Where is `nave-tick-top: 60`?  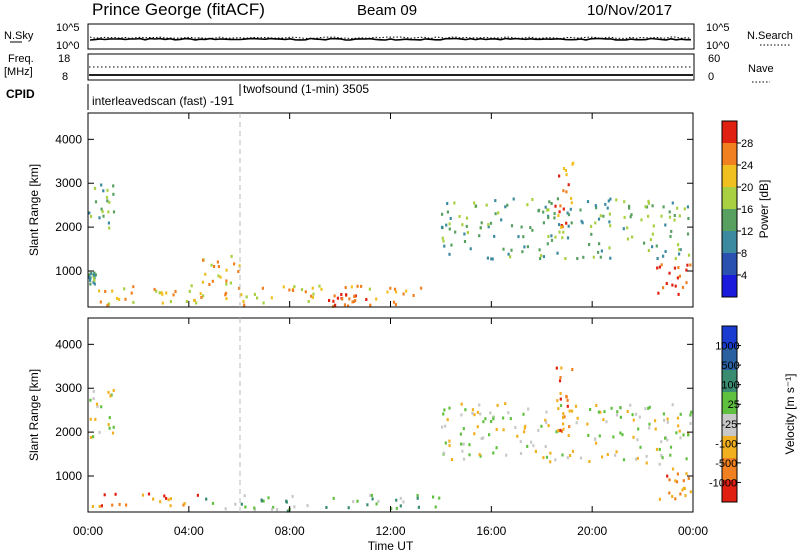
nave-tick-top: 60 is located at coordinates (714, 59).